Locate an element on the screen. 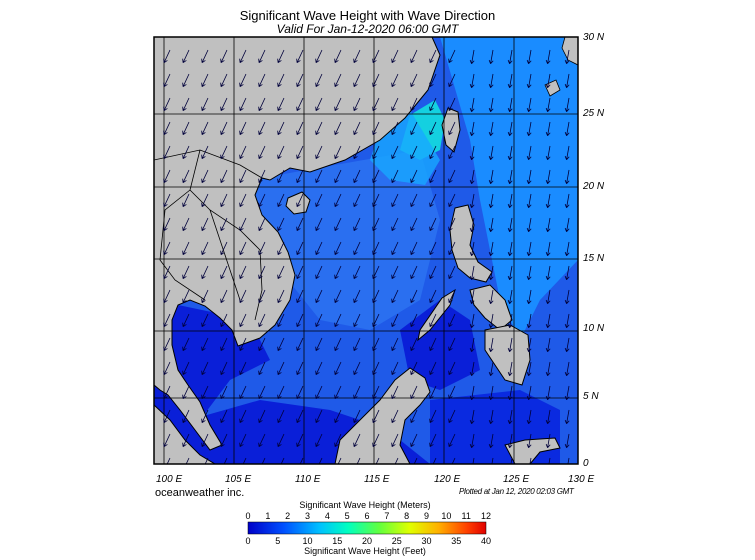 The width and height of the screenshot is (755, 560). lat-label: 25 N is located at coordinates (594, 113).